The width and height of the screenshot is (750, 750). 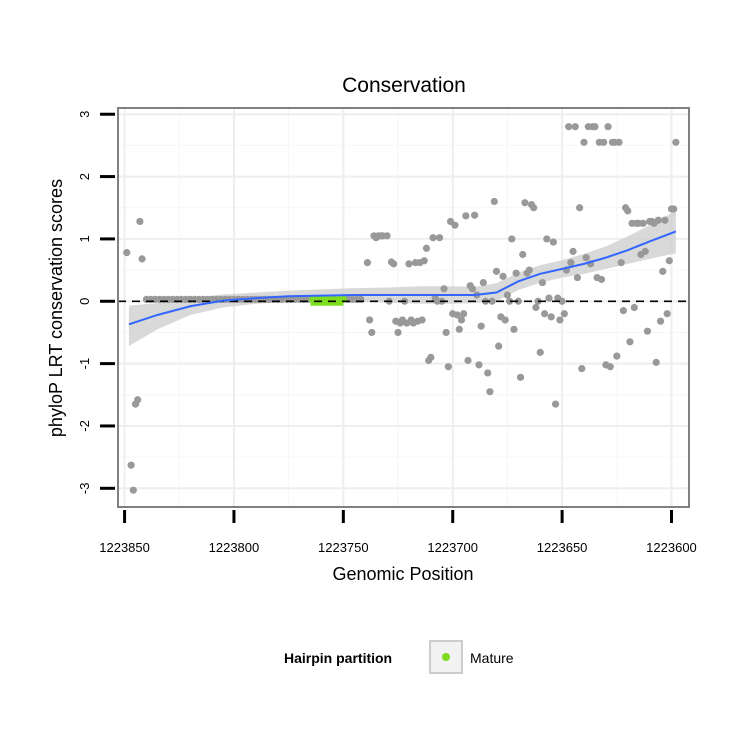 I want to click on smooth-line, so click(x=402, y=278).